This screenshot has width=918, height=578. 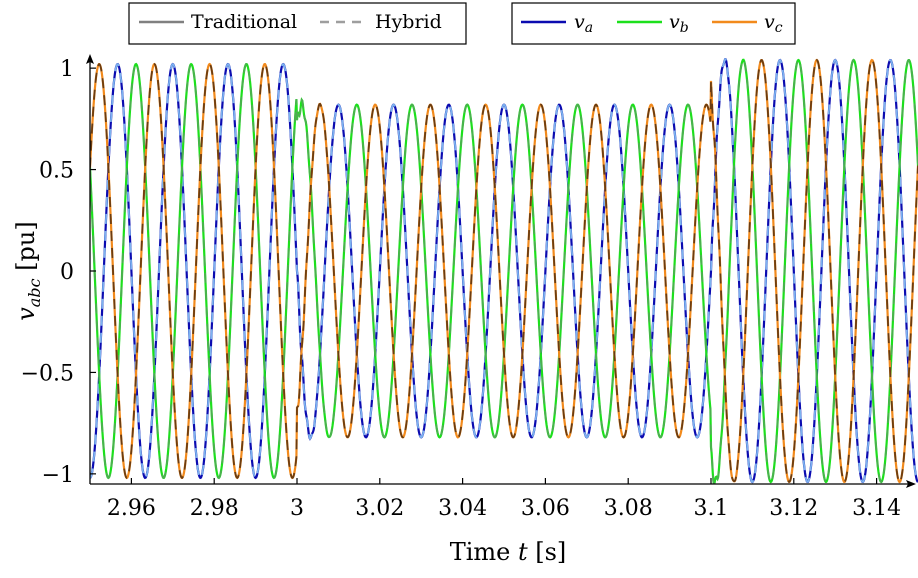 I want to click on x-tick-label: 3.08, so click(x=628, y=508).